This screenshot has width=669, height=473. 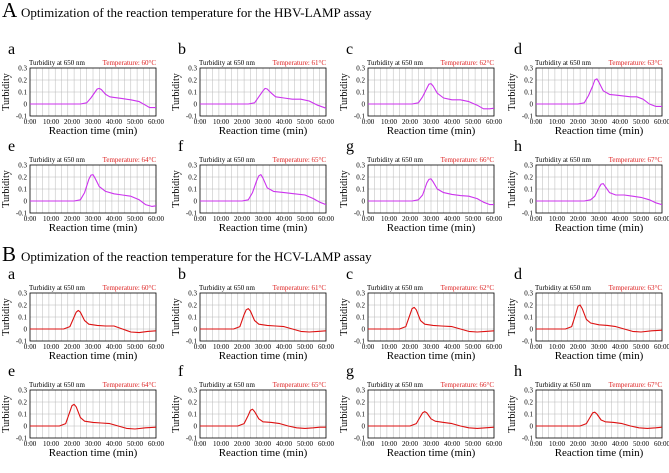 What do you see at coordinates (468, 385) in the screenshot?
I see `temperature-label: Temperature: 66°C` at bounding box center [468, 385].